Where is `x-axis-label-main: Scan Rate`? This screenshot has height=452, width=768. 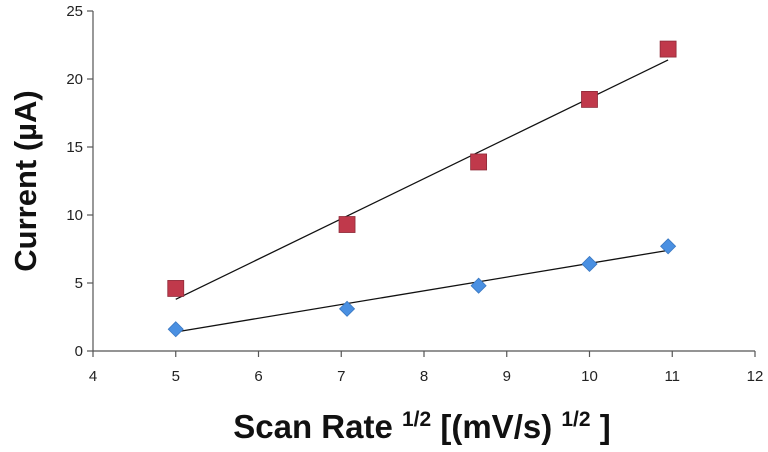
x-axis-label-main: Scan Rate is located at coordinates (313, 426).